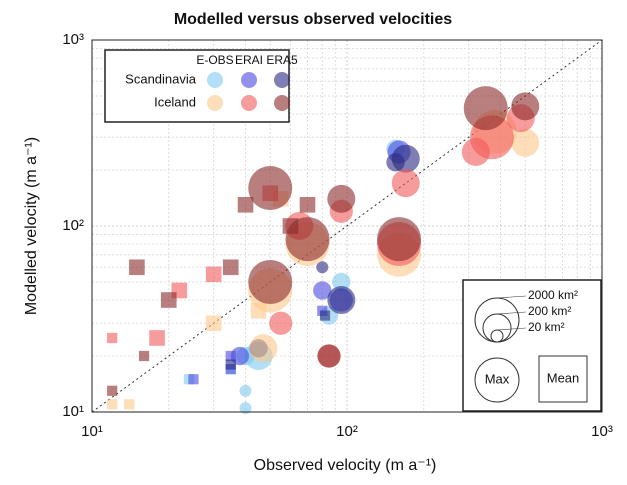  What do you see at coordinates (549, 311) in the screenshot?
I see `size-legend-label: 200 km²` at bounding box center [549, 311].